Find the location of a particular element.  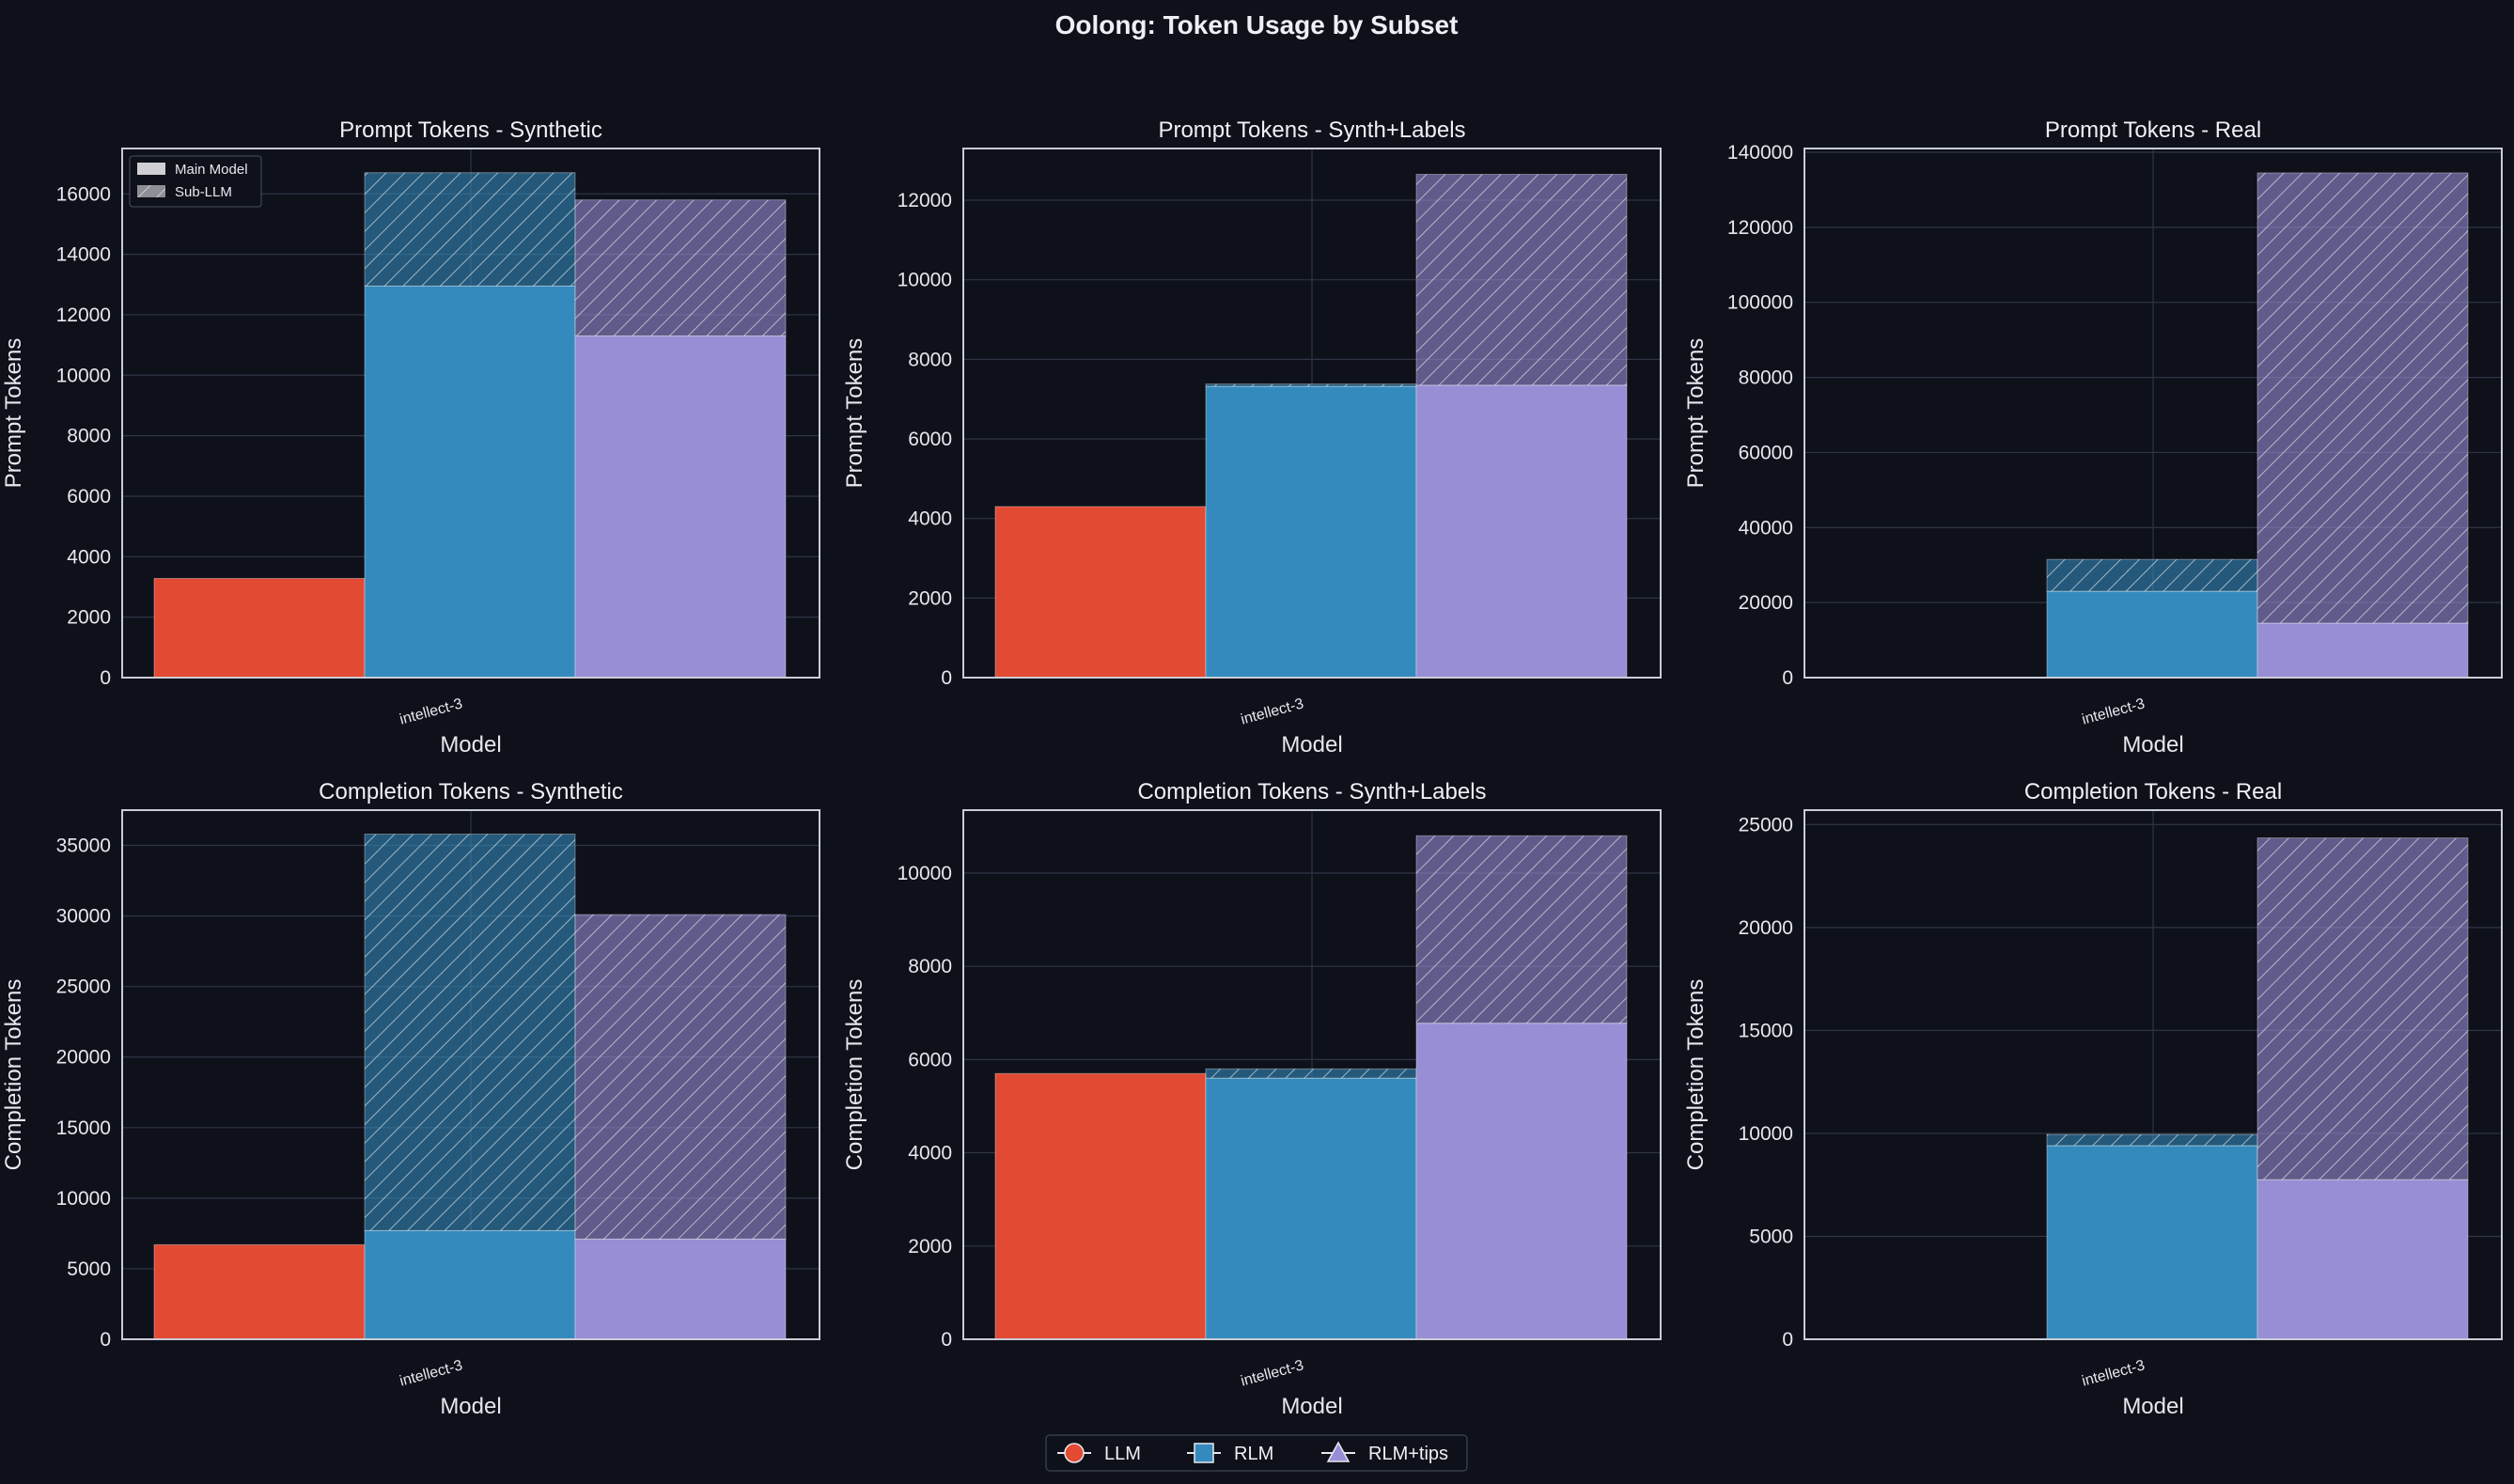

y-tick-label: 100000 is located at coordinates (1760, 303).